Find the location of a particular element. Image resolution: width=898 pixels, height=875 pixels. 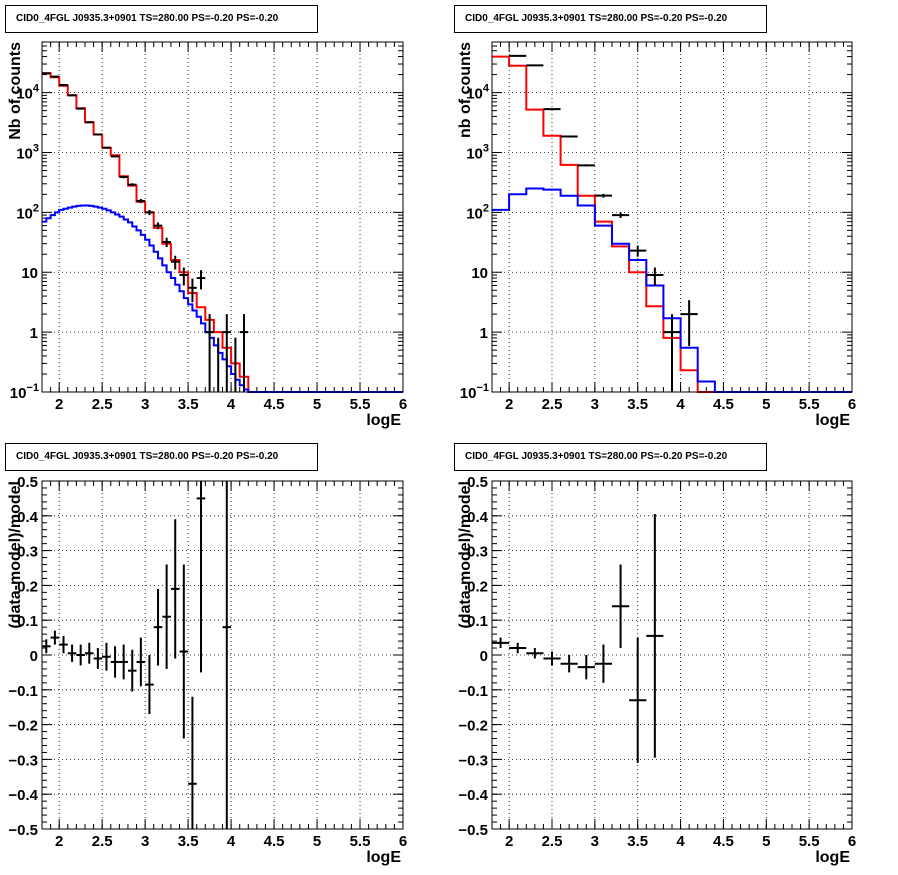

y-tick-label: 0.4 is located at coordinates (478, 517).